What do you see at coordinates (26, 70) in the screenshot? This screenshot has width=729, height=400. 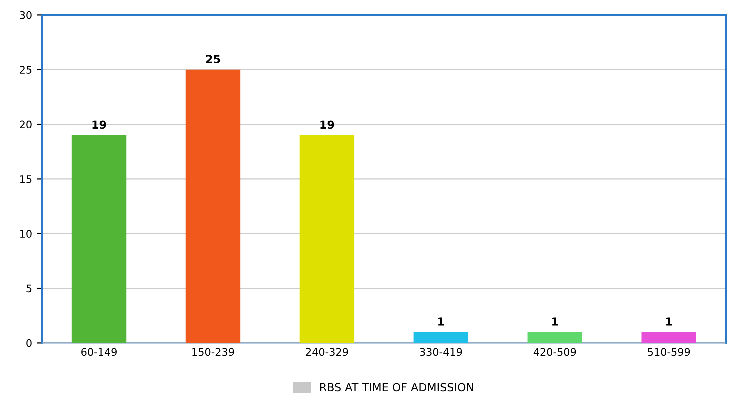 I see `y-tick-label: 25` at bounding box center [26, 70].